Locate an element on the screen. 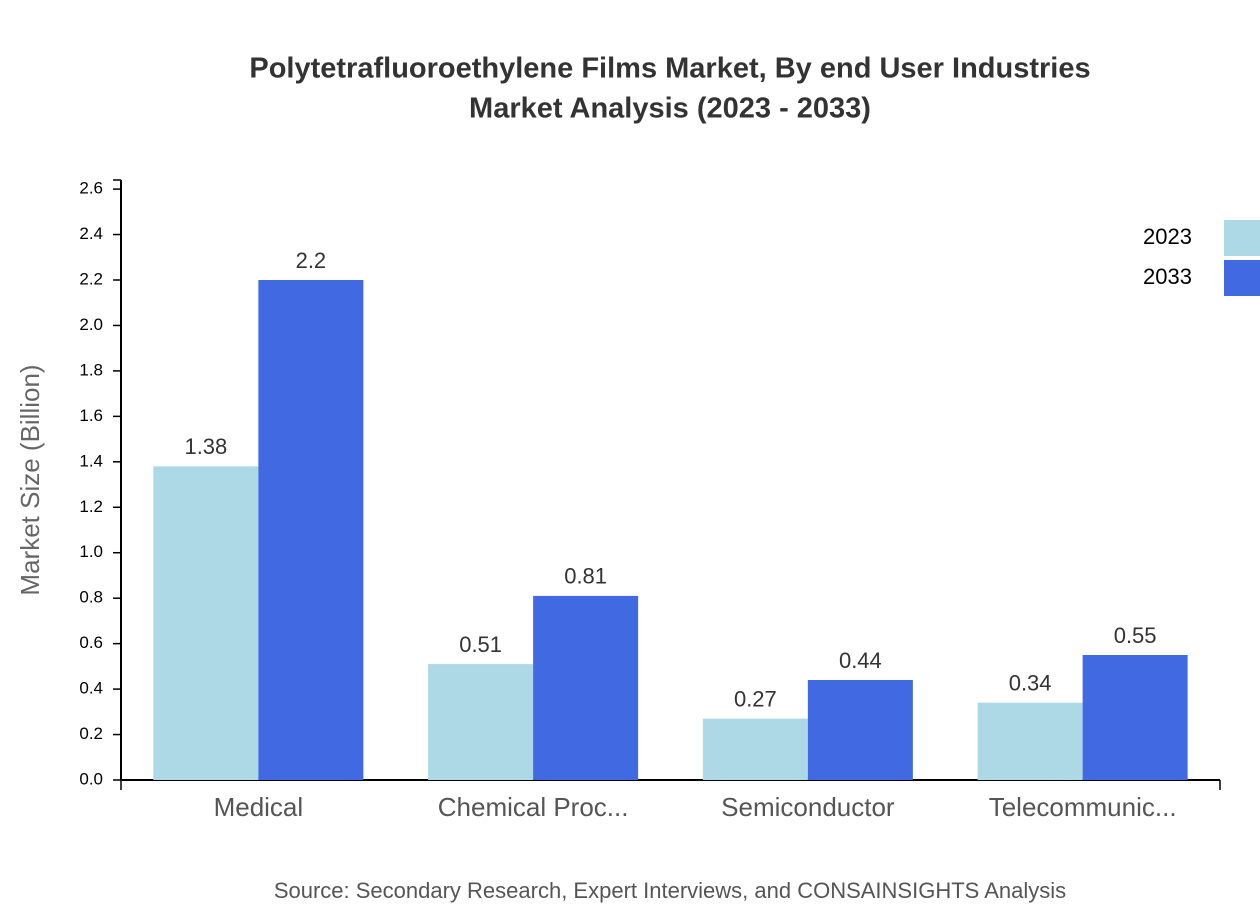 Image resolution: width=1260 pixels, height=920 pixels. y-tick-label: 0.6 is located at coordinates (91, 642).